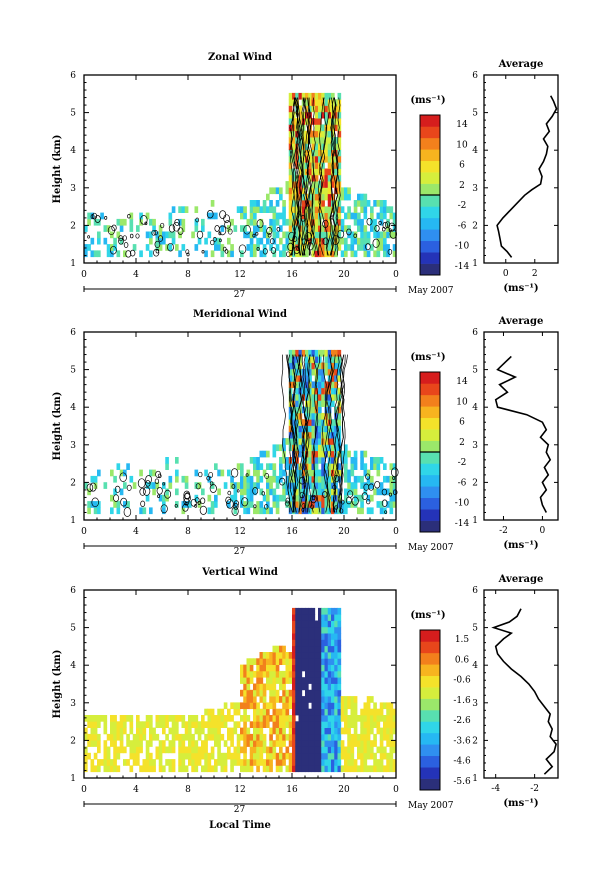  I want to click on x-tick-label: 8, so click(188, 790).